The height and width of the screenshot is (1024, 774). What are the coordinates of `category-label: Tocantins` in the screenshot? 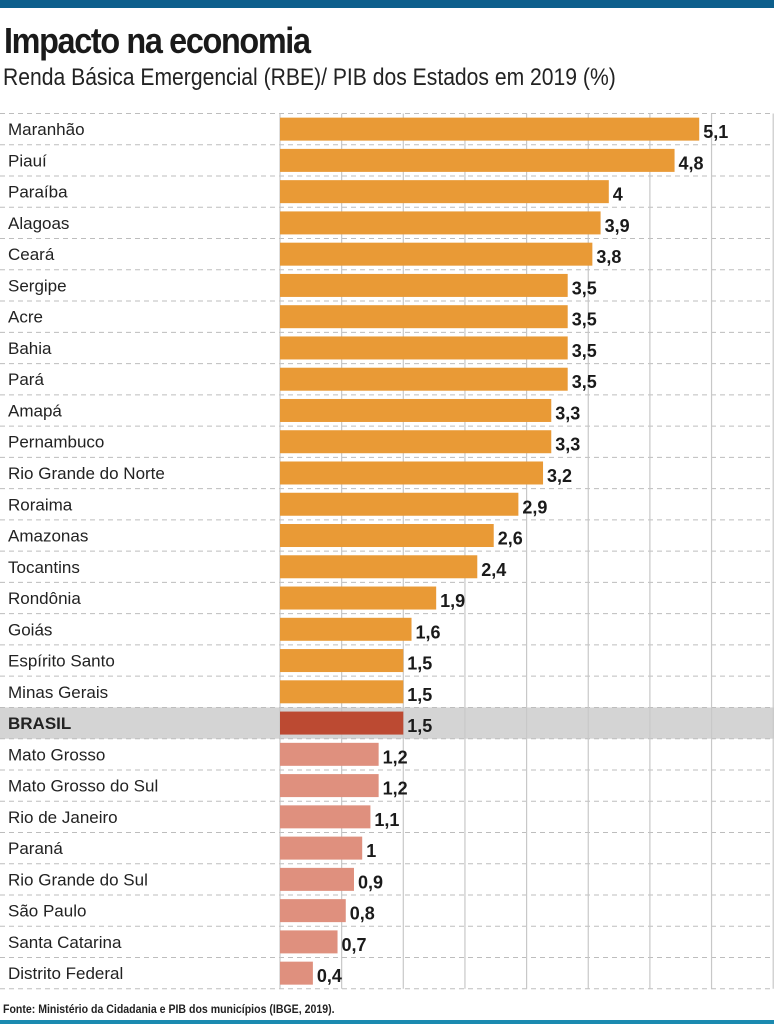 It's located at (44, 567).